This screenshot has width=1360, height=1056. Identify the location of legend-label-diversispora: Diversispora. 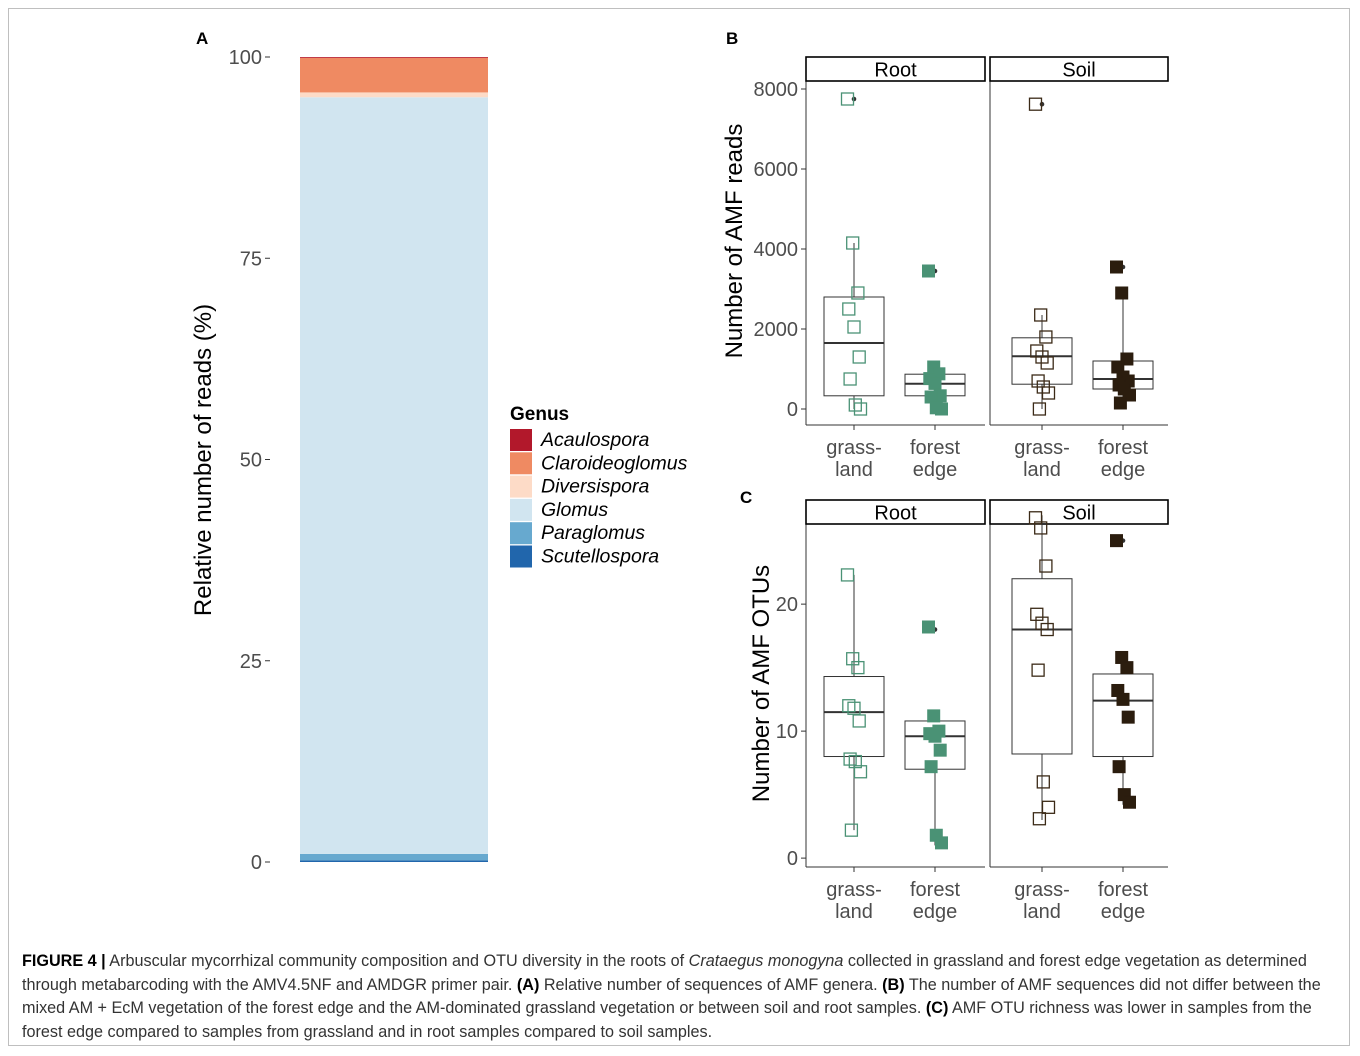
(595, 487).